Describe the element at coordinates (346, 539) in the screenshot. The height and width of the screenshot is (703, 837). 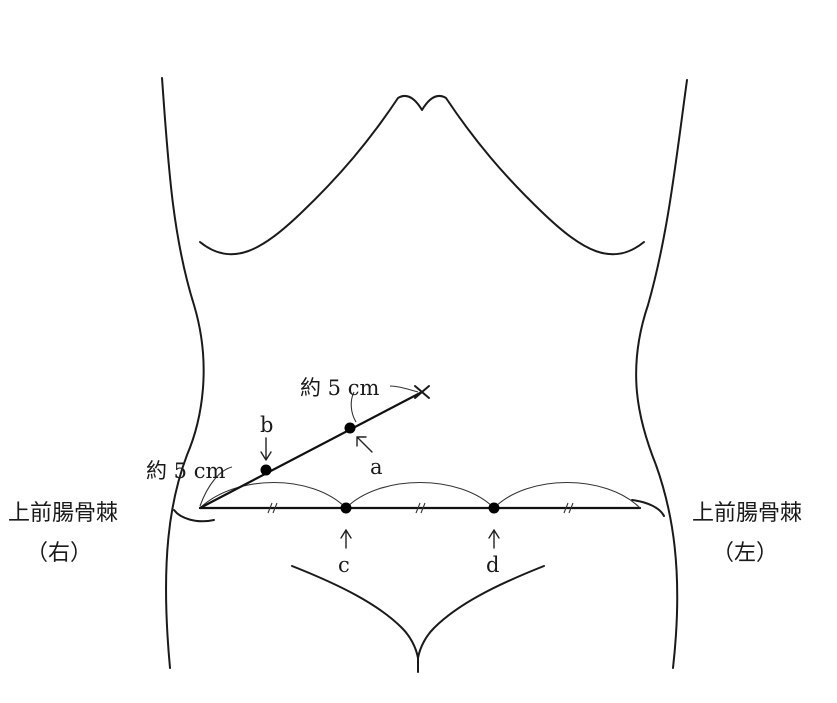
I see `arrow-to-c` at that location.